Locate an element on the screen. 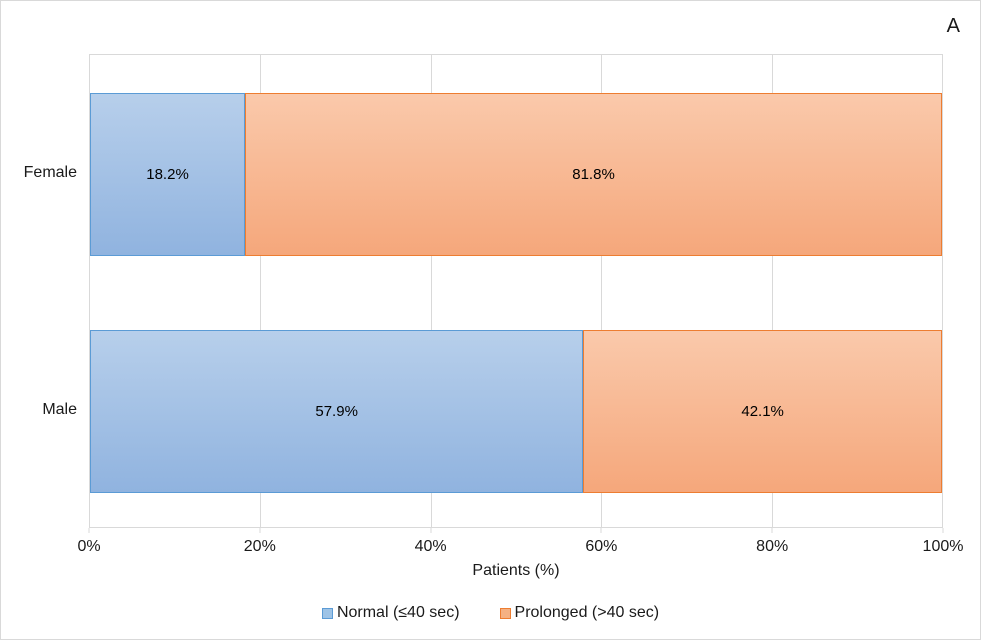 The image size is (981, 640). x-tick-label-20: 20% is located at coordinates (259, 546).